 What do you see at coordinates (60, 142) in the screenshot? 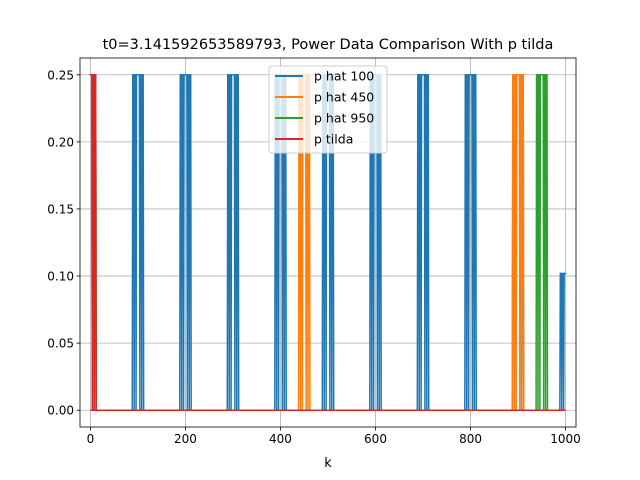
I see `y-tick-label: 0.20` at bounding box center [60, 142].